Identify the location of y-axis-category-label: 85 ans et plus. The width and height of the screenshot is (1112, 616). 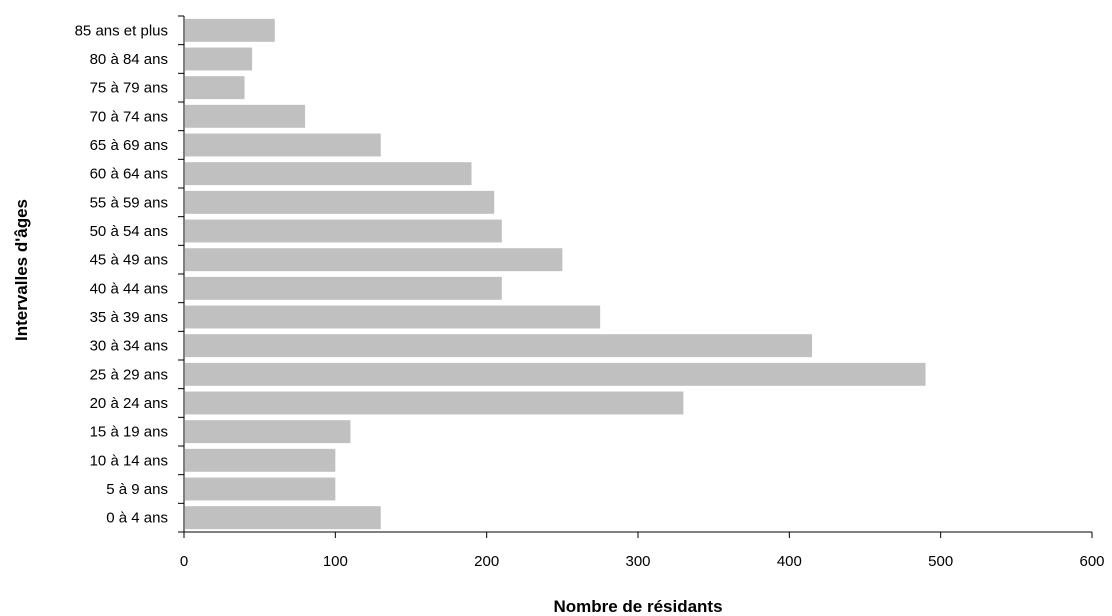
(121, 30).